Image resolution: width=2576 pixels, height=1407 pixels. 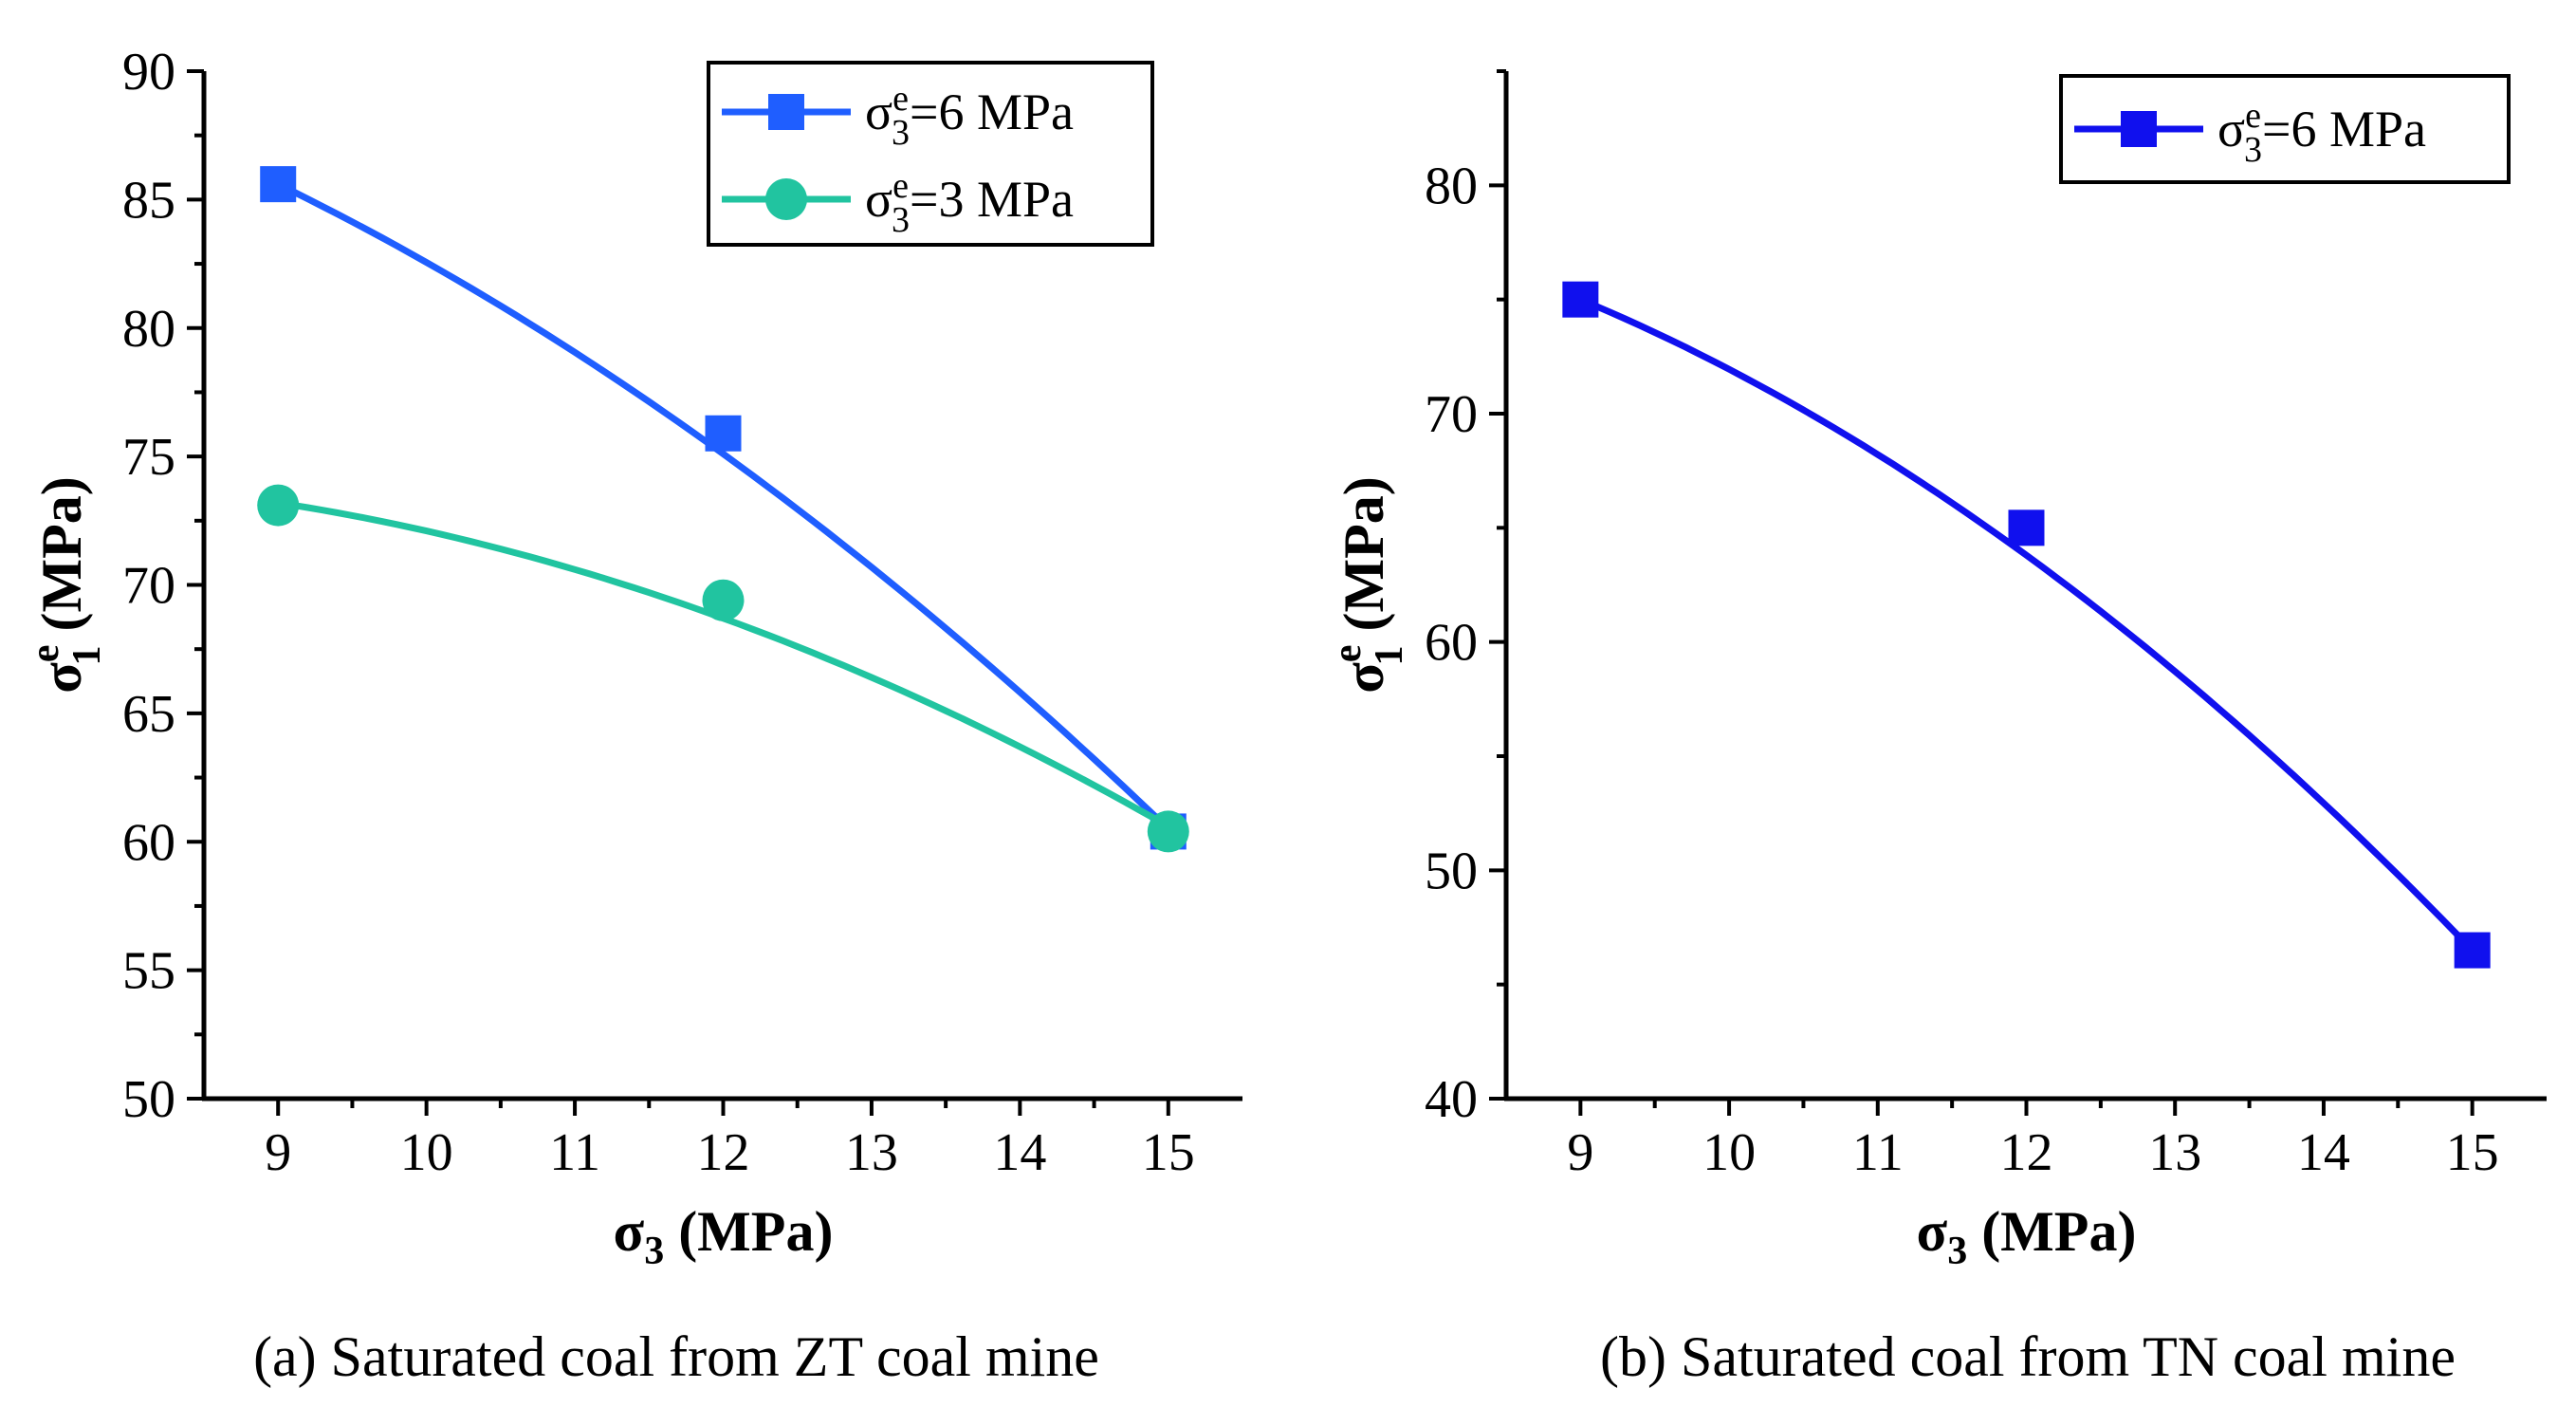 What do you see at coordinates (930, 154) in the screenshot?
I see `legend: σe 3=6 MPa σe 3=3 MPa` at bounding box center [930, 154].